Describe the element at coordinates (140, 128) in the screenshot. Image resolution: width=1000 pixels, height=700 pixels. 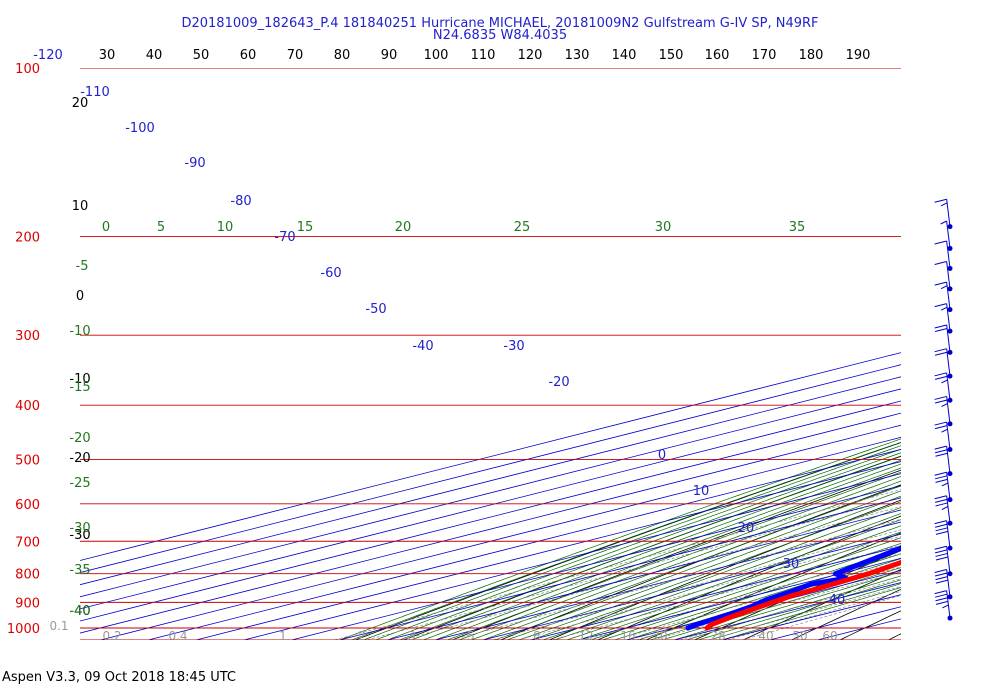
I see `isotherm-label: -100` at that location.